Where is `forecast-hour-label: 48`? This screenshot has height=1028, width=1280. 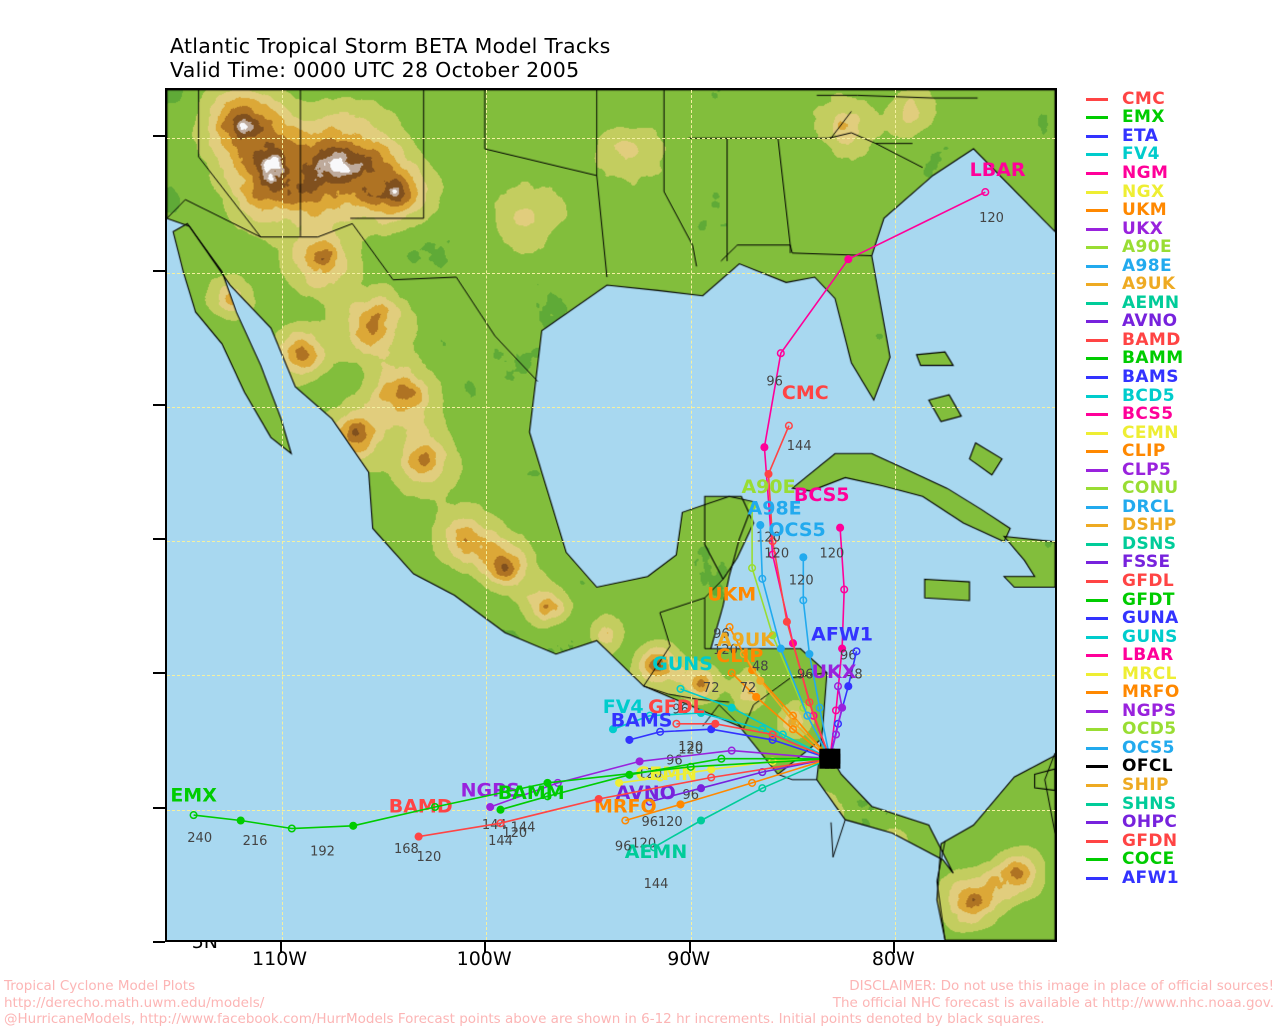 forecast-hour-label: 48 is located at coordinates (854, 674).